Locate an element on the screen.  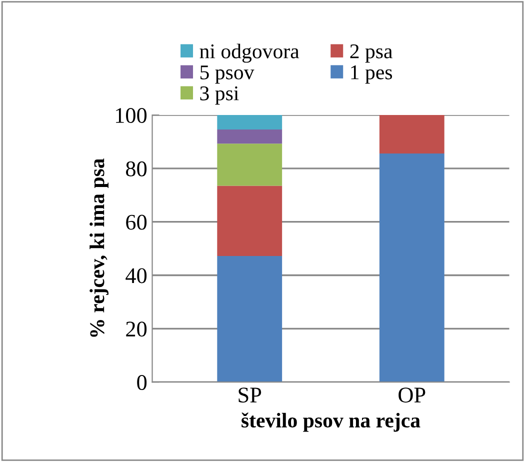
legend-label: 3 psi is located at coordinates (219, 95).